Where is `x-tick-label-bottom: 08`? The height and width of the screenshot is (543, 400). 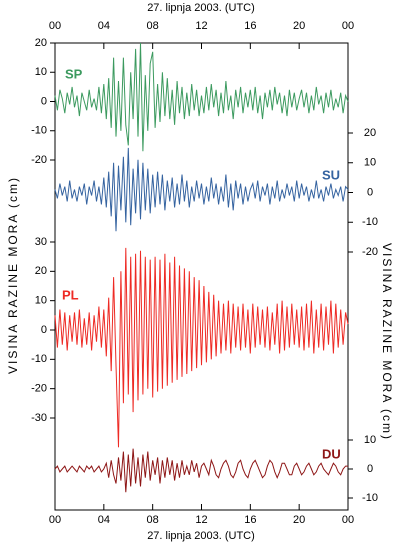
x-tick-label-bottom: 08 is located at coordinates (153, 520).